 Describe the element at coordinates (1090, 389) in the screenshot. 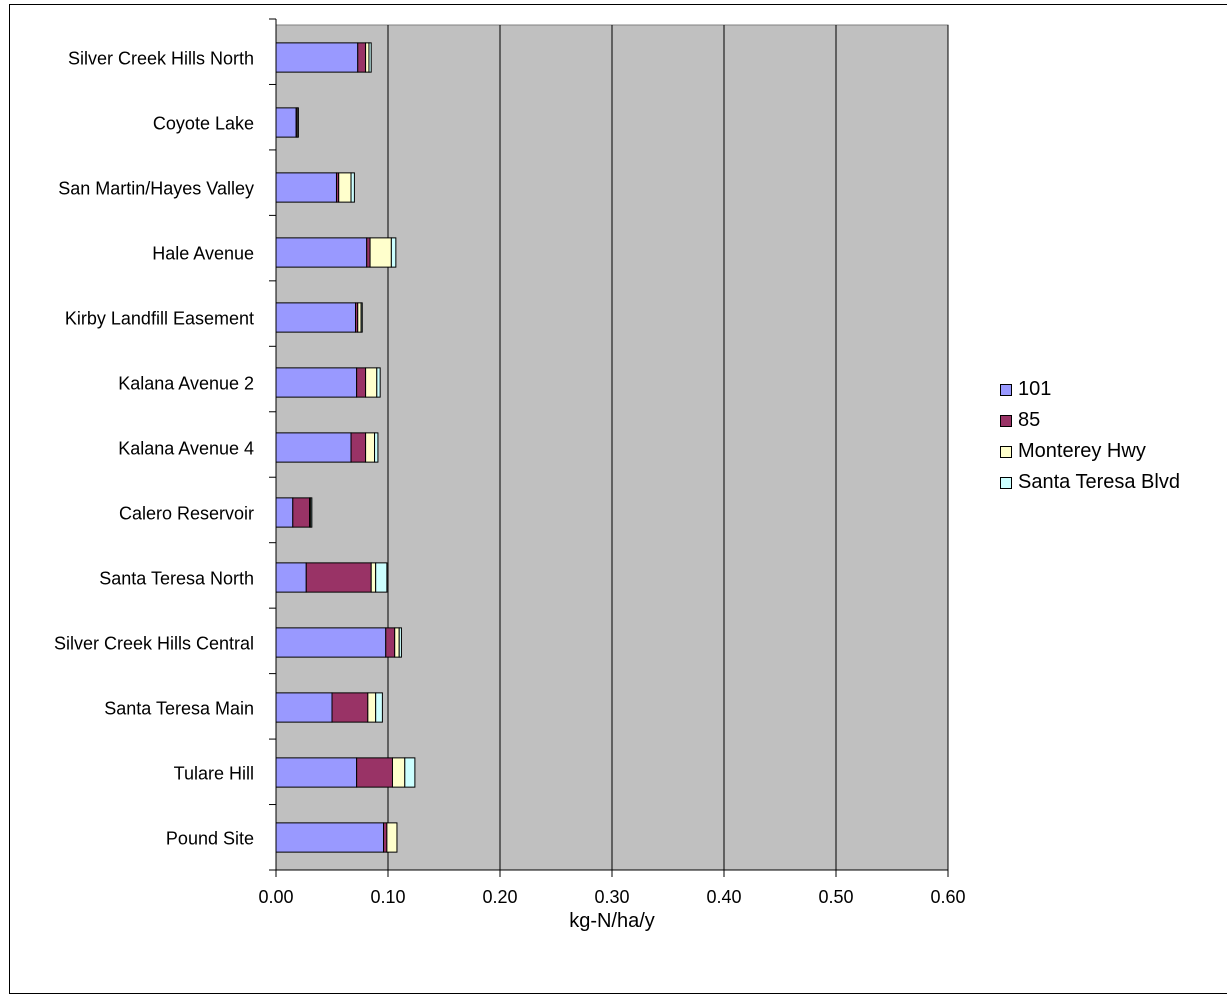

I see `legend-item: 101` at that location.